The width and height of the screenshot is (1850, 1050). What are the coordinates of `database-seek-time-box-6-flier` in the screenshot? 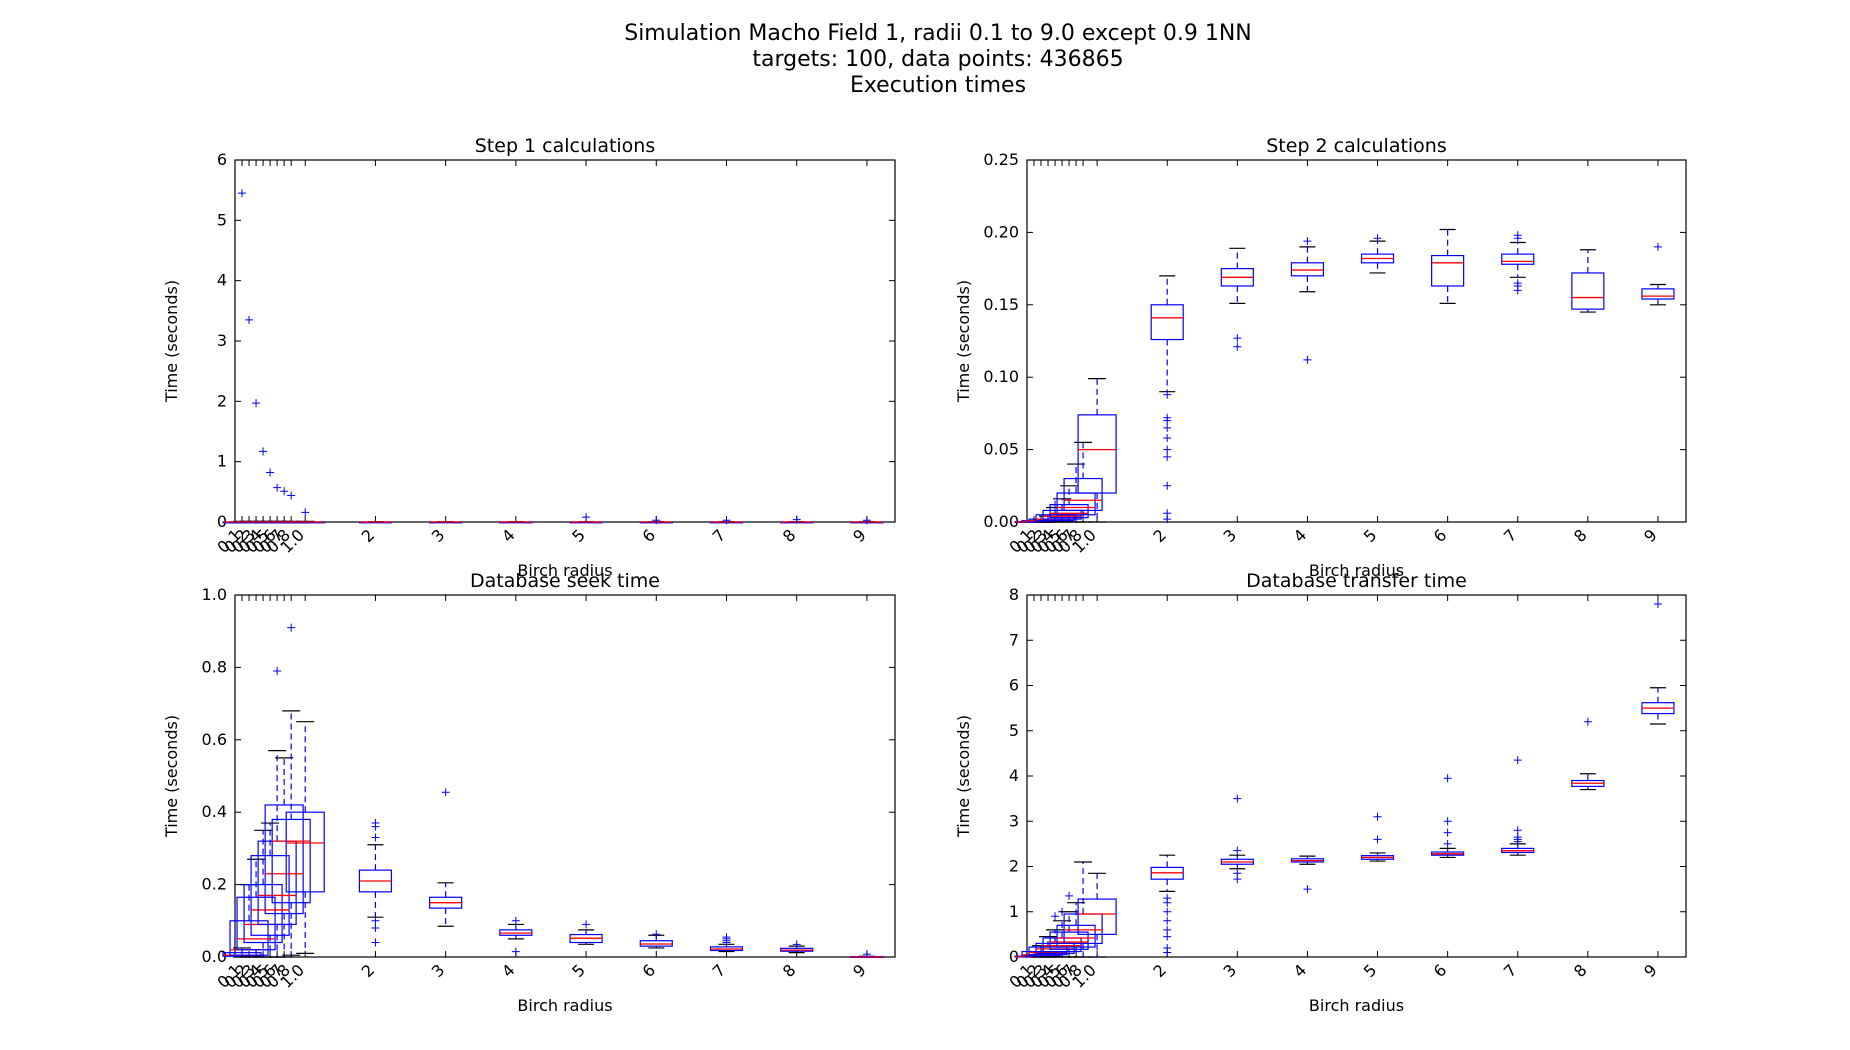 It's located at (656, 934).